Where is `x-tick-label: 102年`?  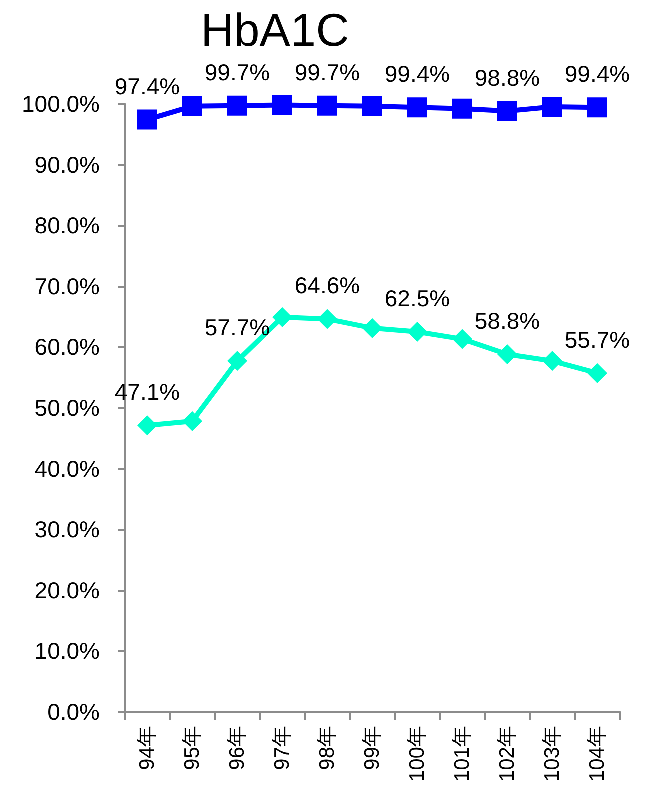 x-tick-label: 102年 is located at coordinates (507, 754).